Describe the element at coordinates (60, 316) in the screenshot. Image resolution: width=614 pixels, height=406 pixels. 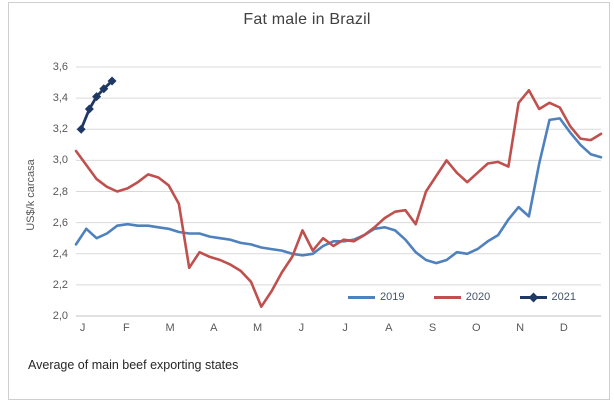
I see `y-tick-label: 2,0` at that location.